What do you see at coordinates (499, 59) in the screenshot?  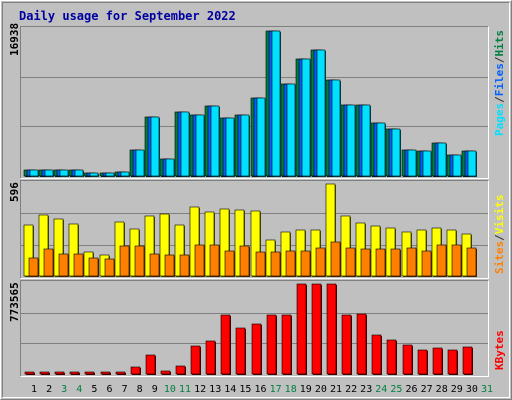 I see `legend-sep-2: /` at bounding box center [499, 59].